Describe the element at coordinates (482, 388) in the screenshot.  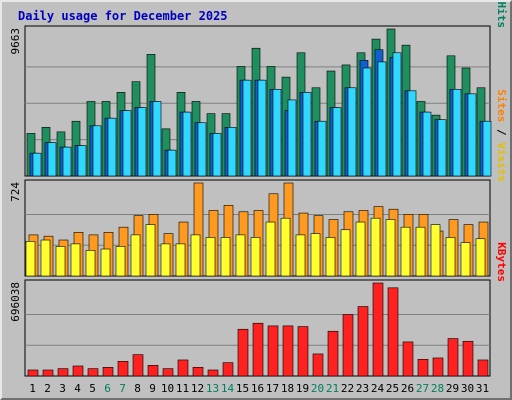
I see `x-tick-label: 31` at that location.